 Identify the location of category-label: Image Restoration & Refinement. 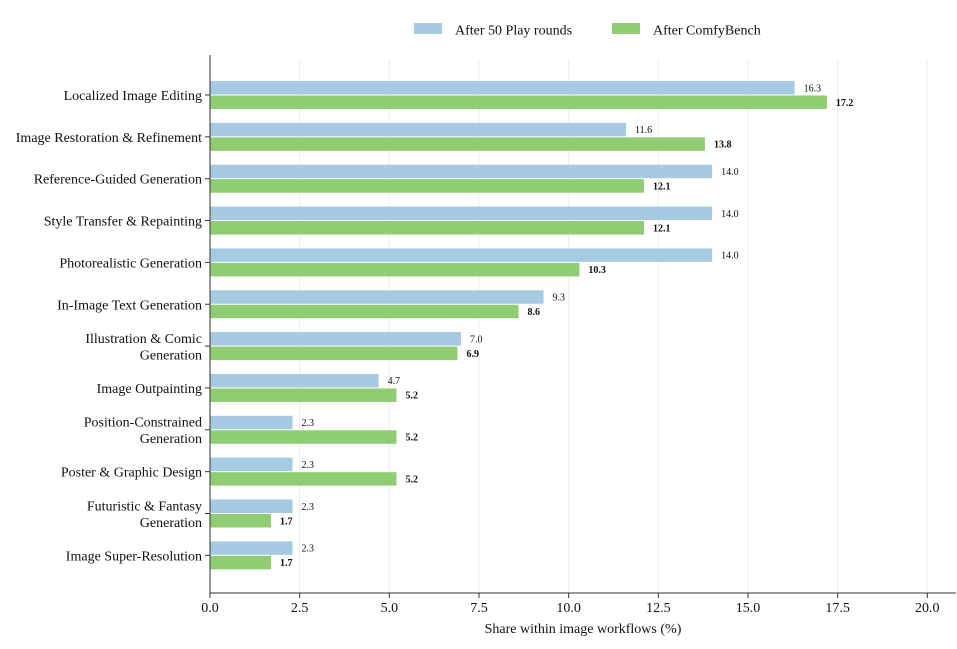
(109, 138).